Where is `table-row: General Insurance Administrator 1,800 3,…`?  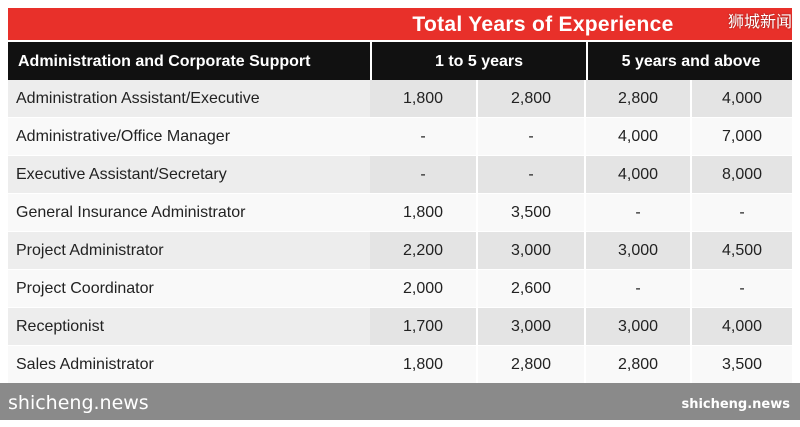
table-row: General Insurance Administrator 1,800 3,… is located at coordinates (400, 213).